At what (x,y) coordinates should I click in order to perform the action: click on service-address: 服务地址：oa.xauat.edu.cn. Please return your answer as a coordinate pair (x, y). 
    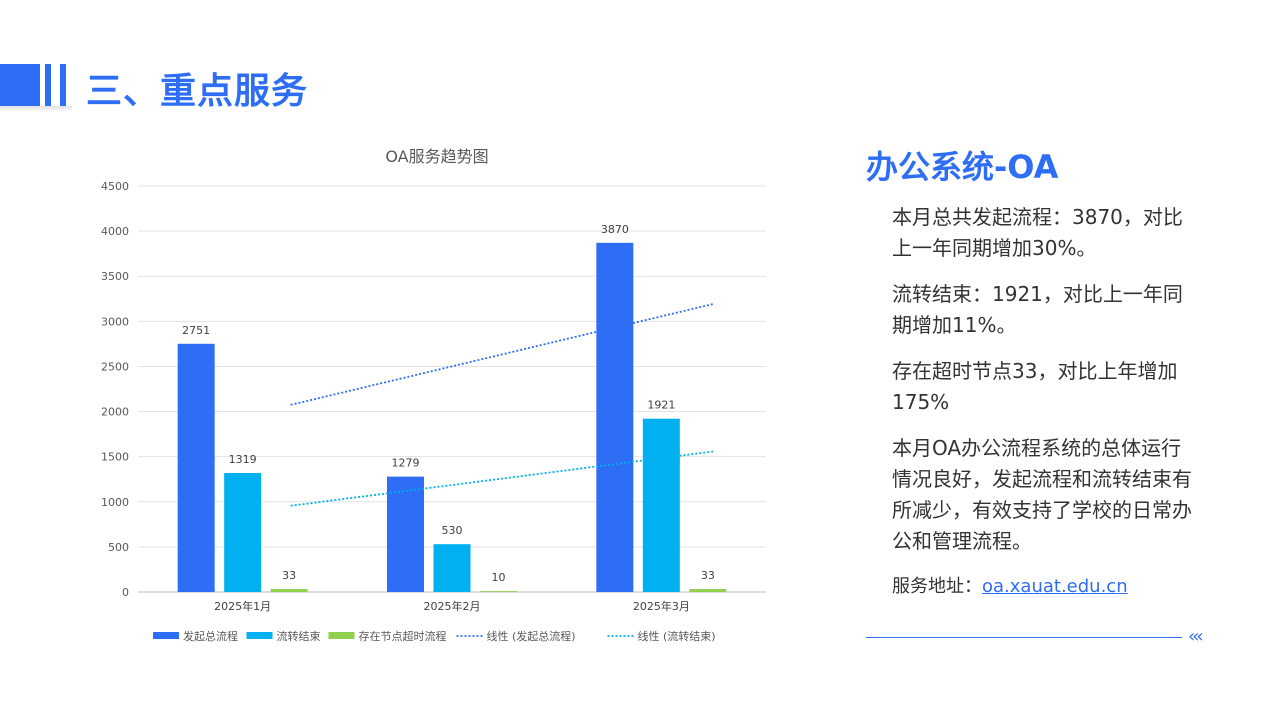
    Looking at the image, I should click on (1042, 585).